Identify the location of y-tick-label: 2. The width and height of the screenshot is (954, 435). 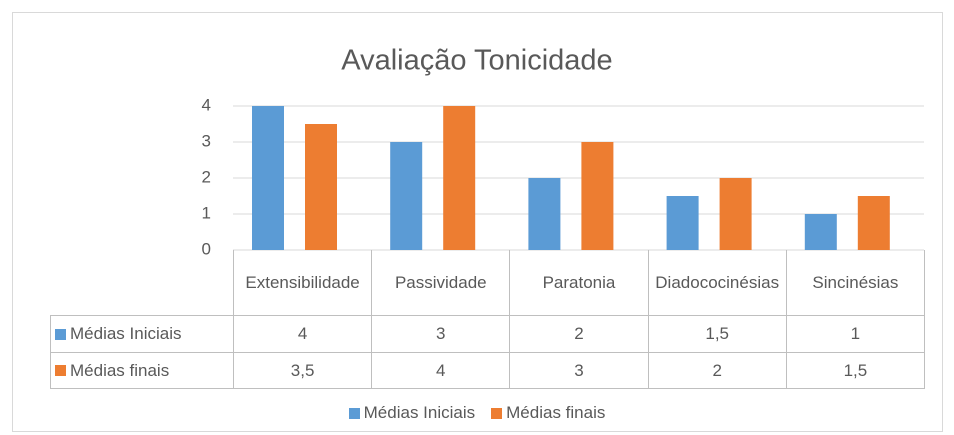
(206, 176).